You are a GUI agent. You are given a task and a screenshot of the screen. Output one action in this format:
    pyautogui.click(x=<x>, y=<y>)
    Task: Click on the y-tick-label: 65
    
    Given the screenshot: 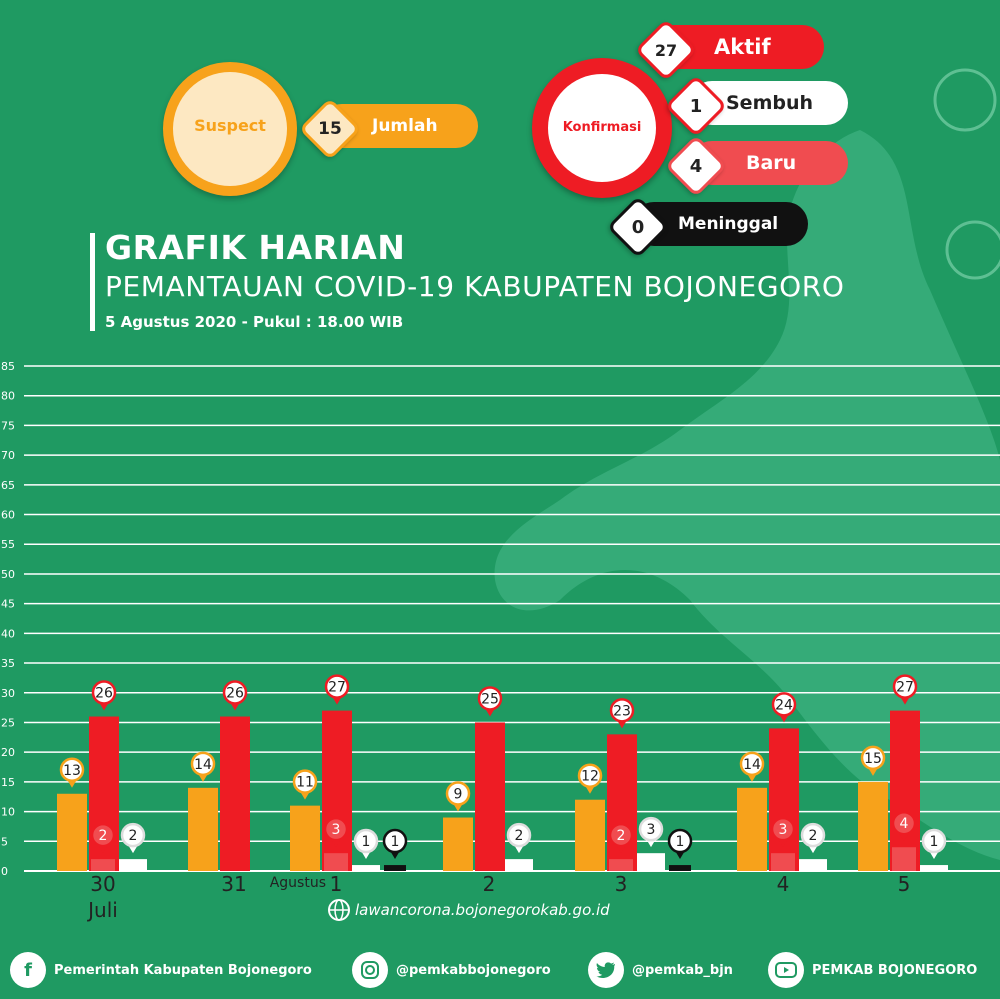 What is the action you would take?
    pyautogui.click(x=8, y=485)
    